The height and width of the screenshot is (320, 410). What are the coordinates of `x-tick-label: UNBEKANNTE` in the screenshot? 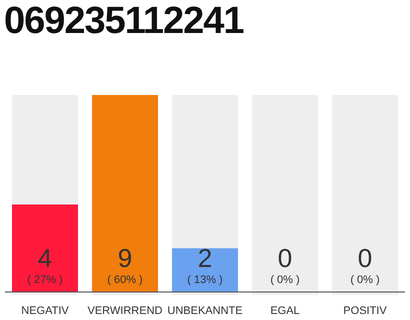 It's located at (205, 311).